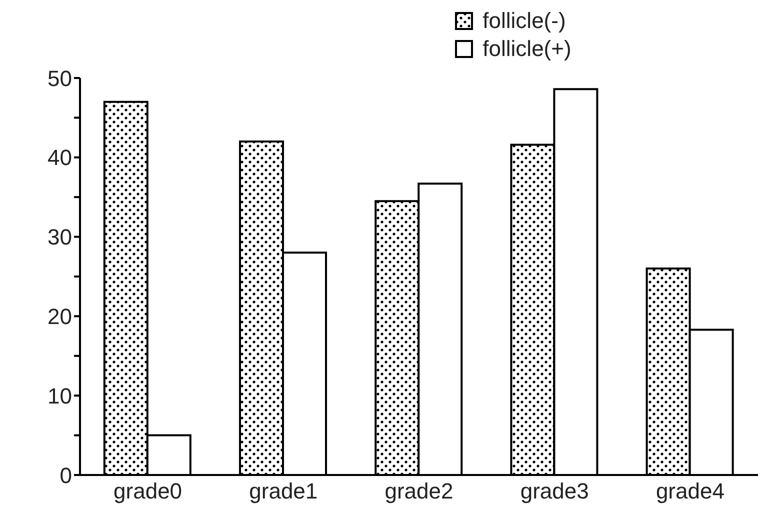 The height and width of the screenshot is (528, 774). Describe the element at coordinates (148, 491) in the screenshot. I see `x-tick-label: grade0` at that location.